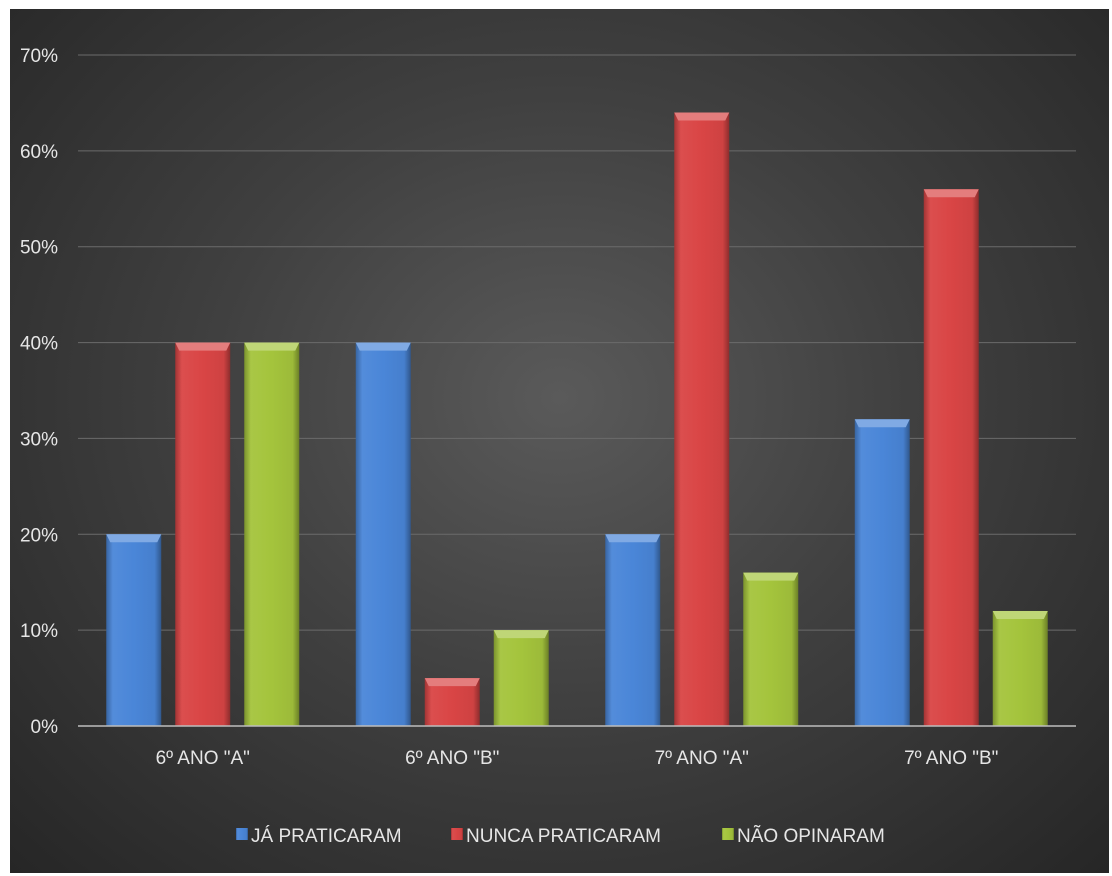 This screenshot has width=1112, height=876. I want to click on x-category-label: 7º ANO "A", so click(702, 758).